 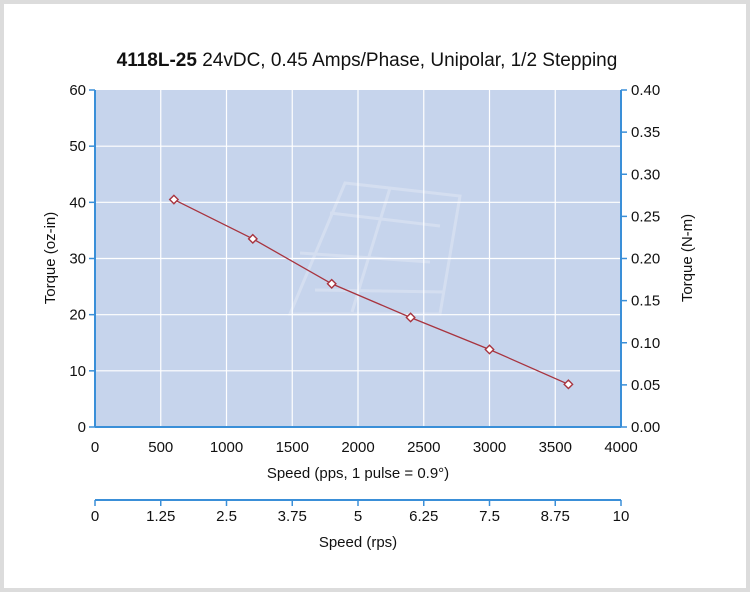 I want to click on x-tick-label: 4000, so click(x=620, y=447).